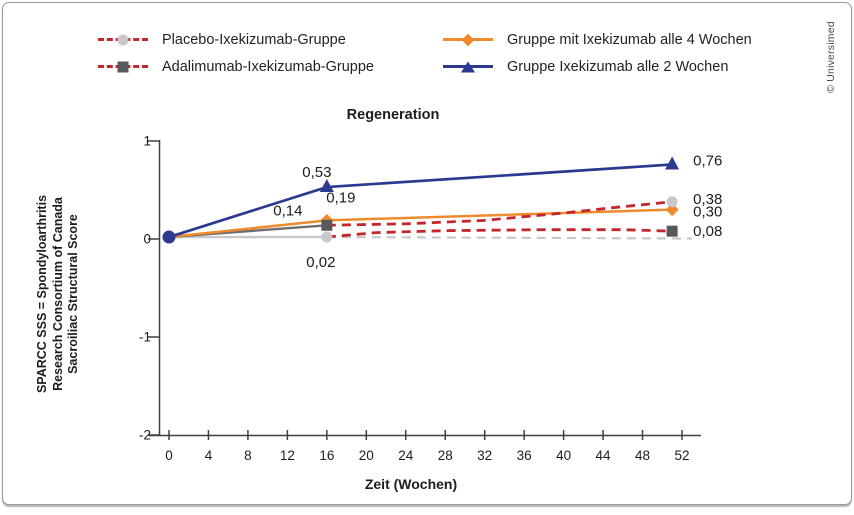  What do you see at coordinates (642, 455) in the screenshot?
I see `x-tick-label: 48` at bounding box center [642, 455].